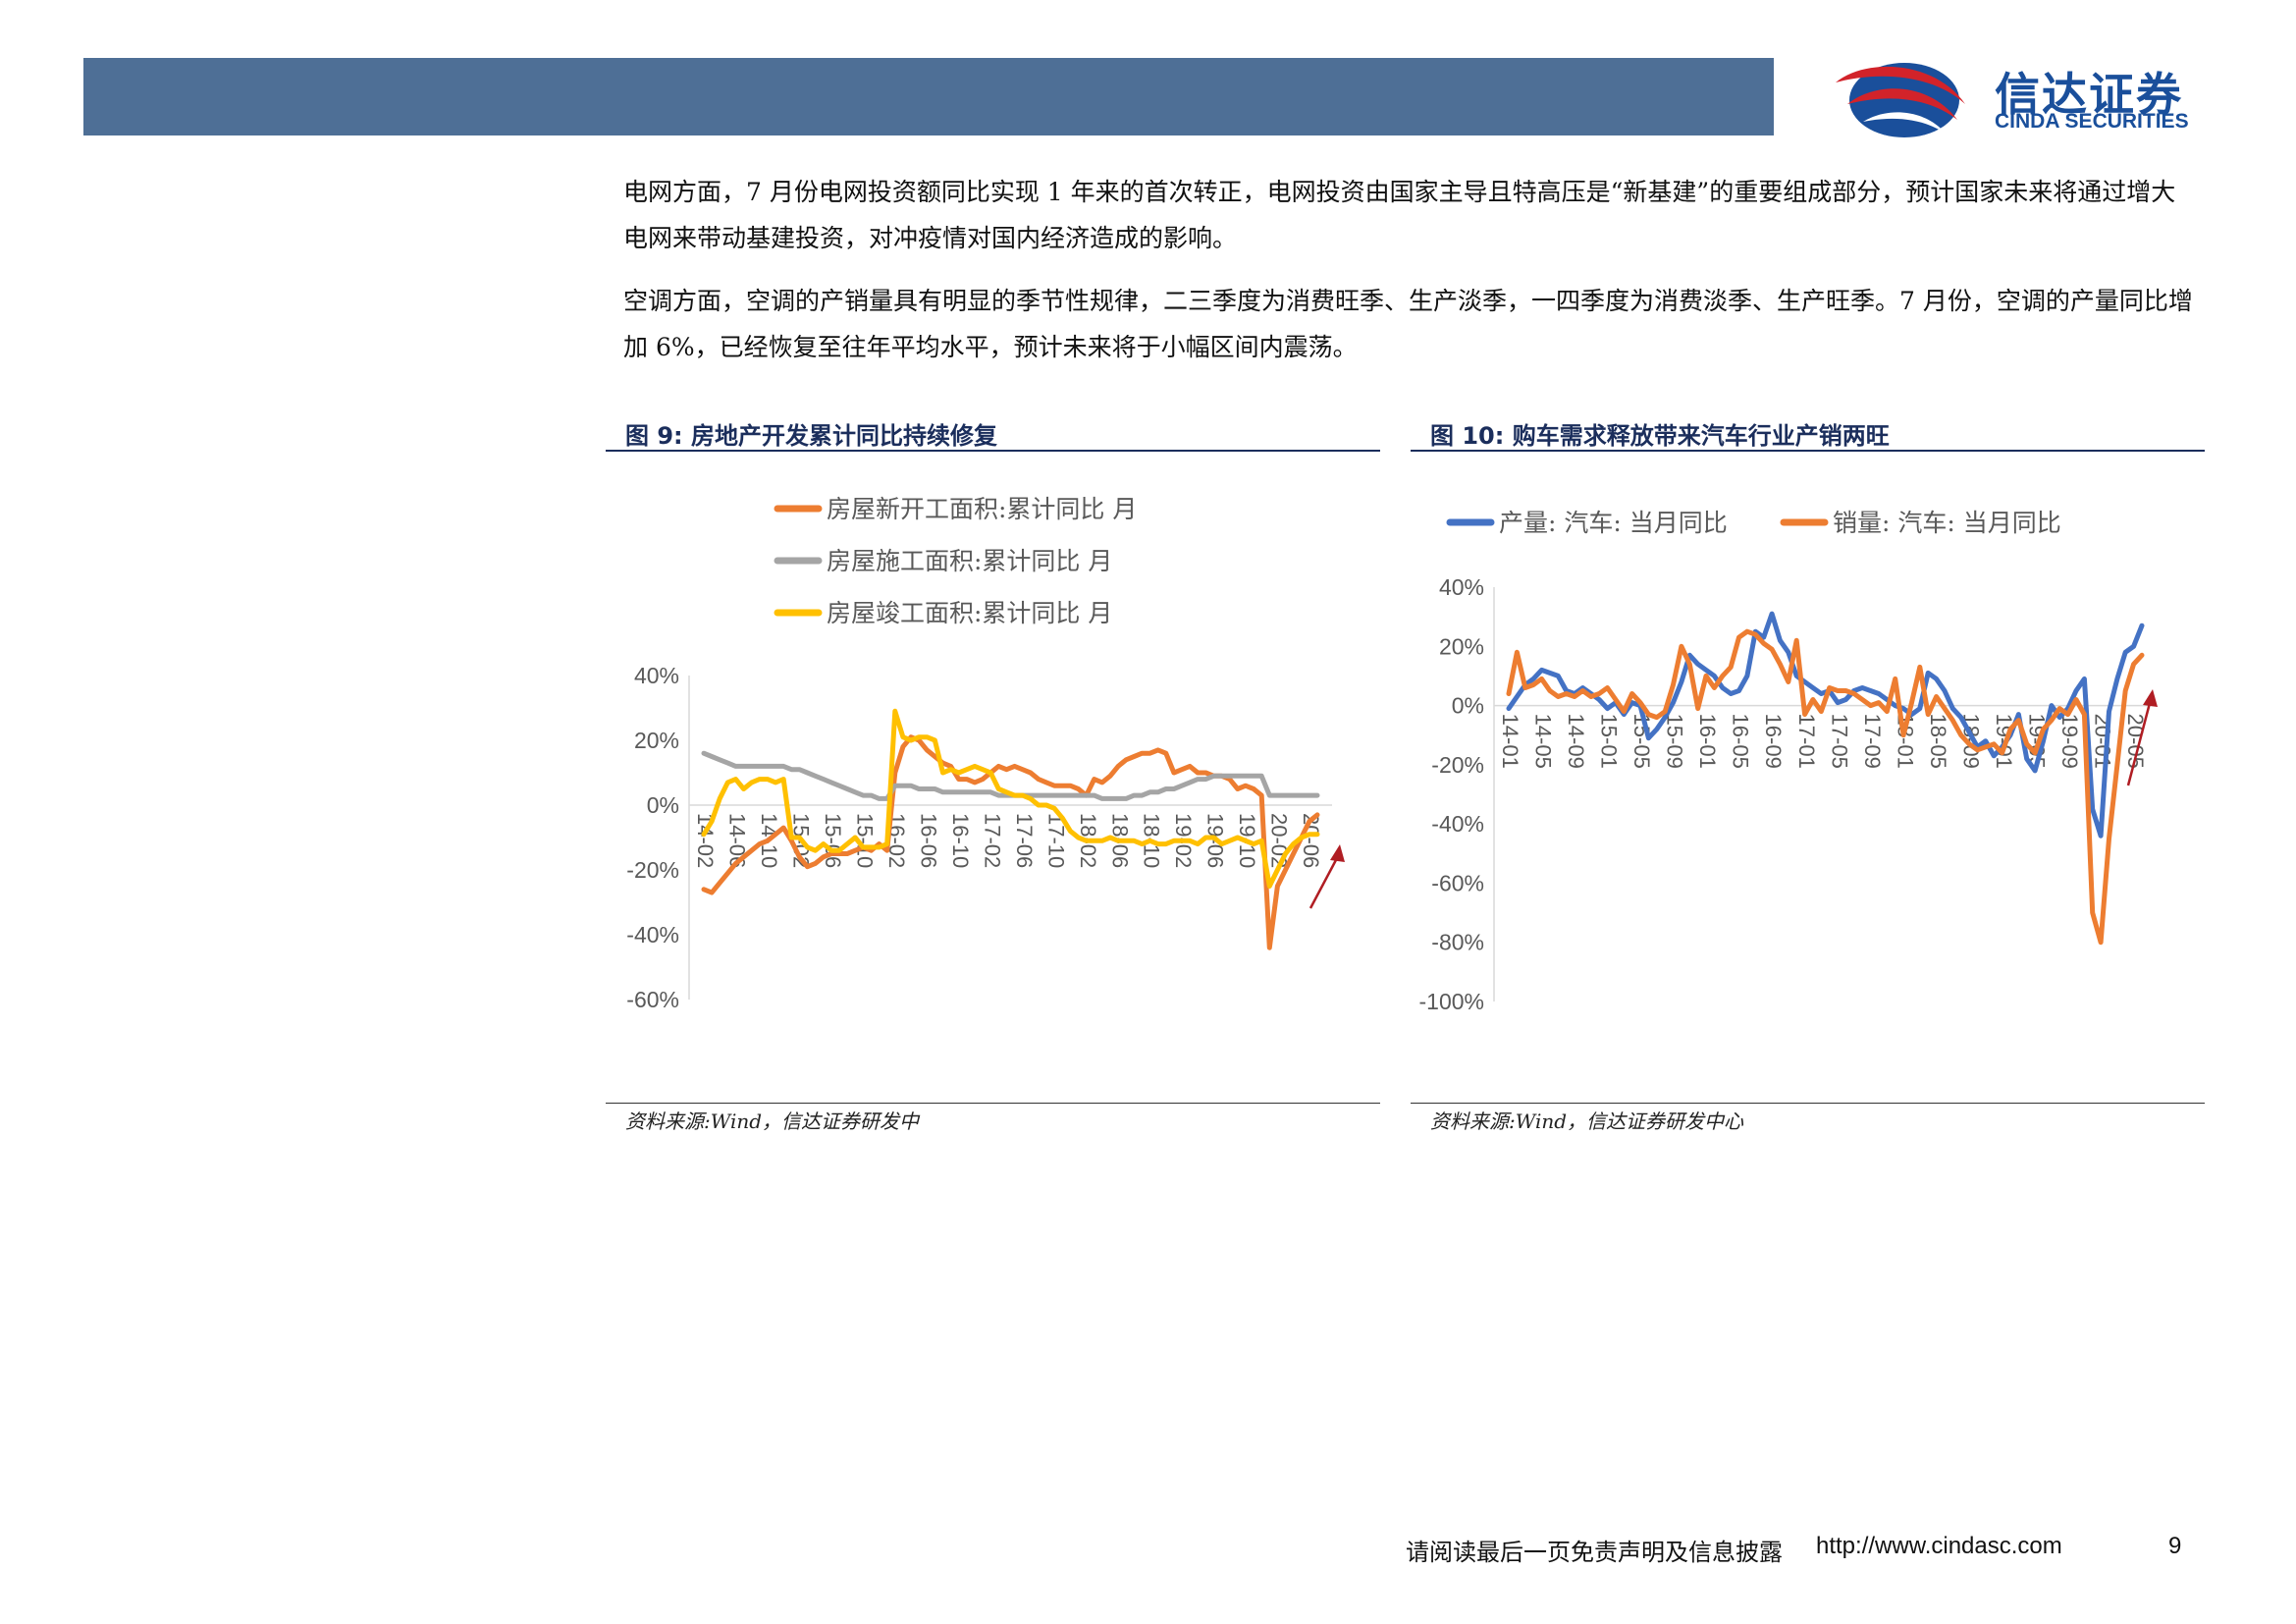 Image resolution: width=2296 pixels, height=1624 pixels. What do you see at coordinates (1873, 741) in the screenshot?
I see `x-tick-label: 17-09` at bounding box center [1873, 741].